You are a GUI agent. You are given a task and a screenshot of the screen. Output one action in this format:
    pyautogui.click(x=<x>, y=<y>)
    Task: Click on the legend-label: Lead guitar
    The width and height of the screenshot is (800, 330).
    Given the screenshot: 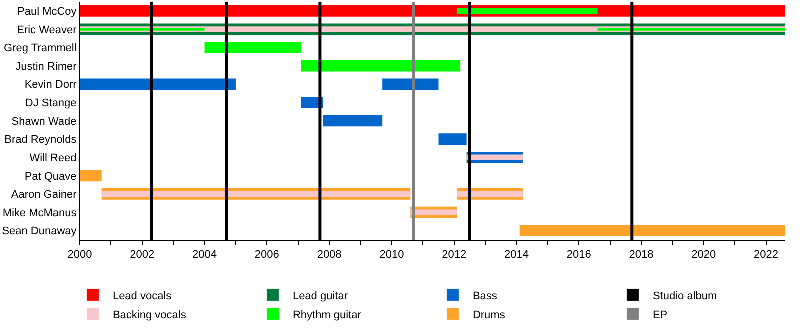 What is the action you would take?
    pyautogui.click(x=320, y=296)
    